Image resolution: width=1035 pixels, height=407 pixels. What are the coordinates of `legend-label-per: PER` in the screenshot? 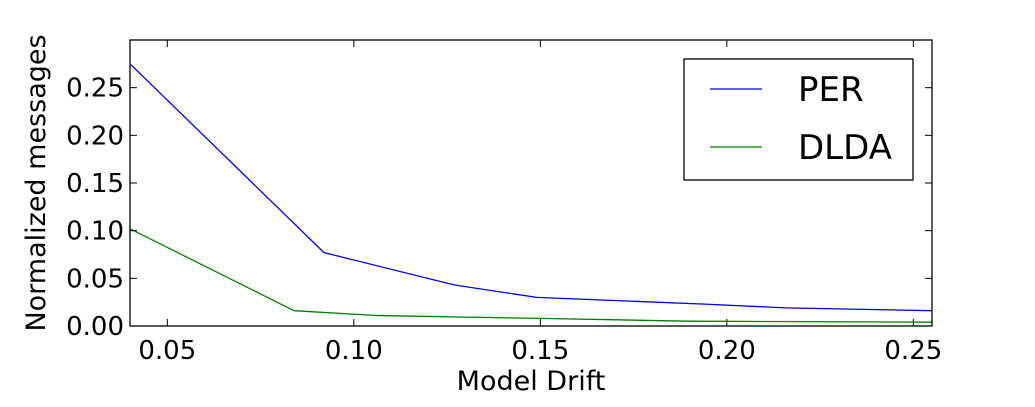 It's located at (831, 90).